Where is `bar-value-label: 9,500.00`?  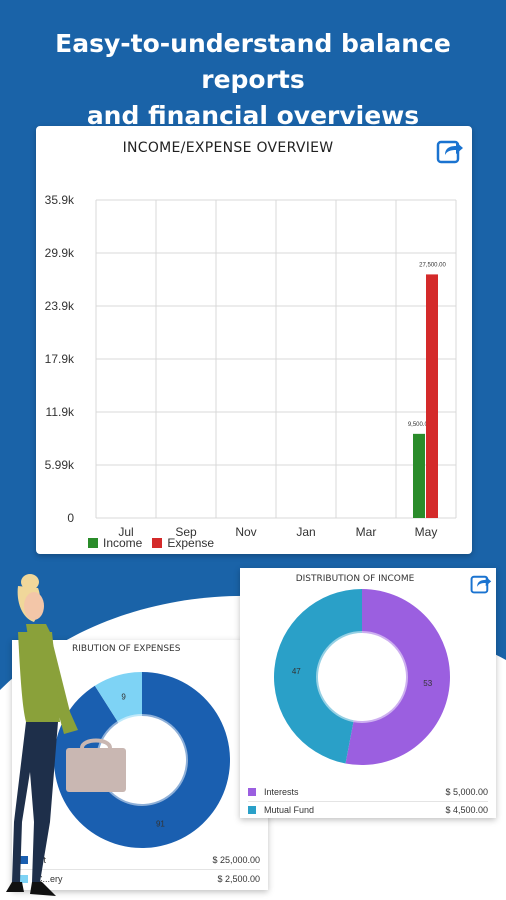
bar-value-label: 9,500.00 is located at coordinates (420, 425).